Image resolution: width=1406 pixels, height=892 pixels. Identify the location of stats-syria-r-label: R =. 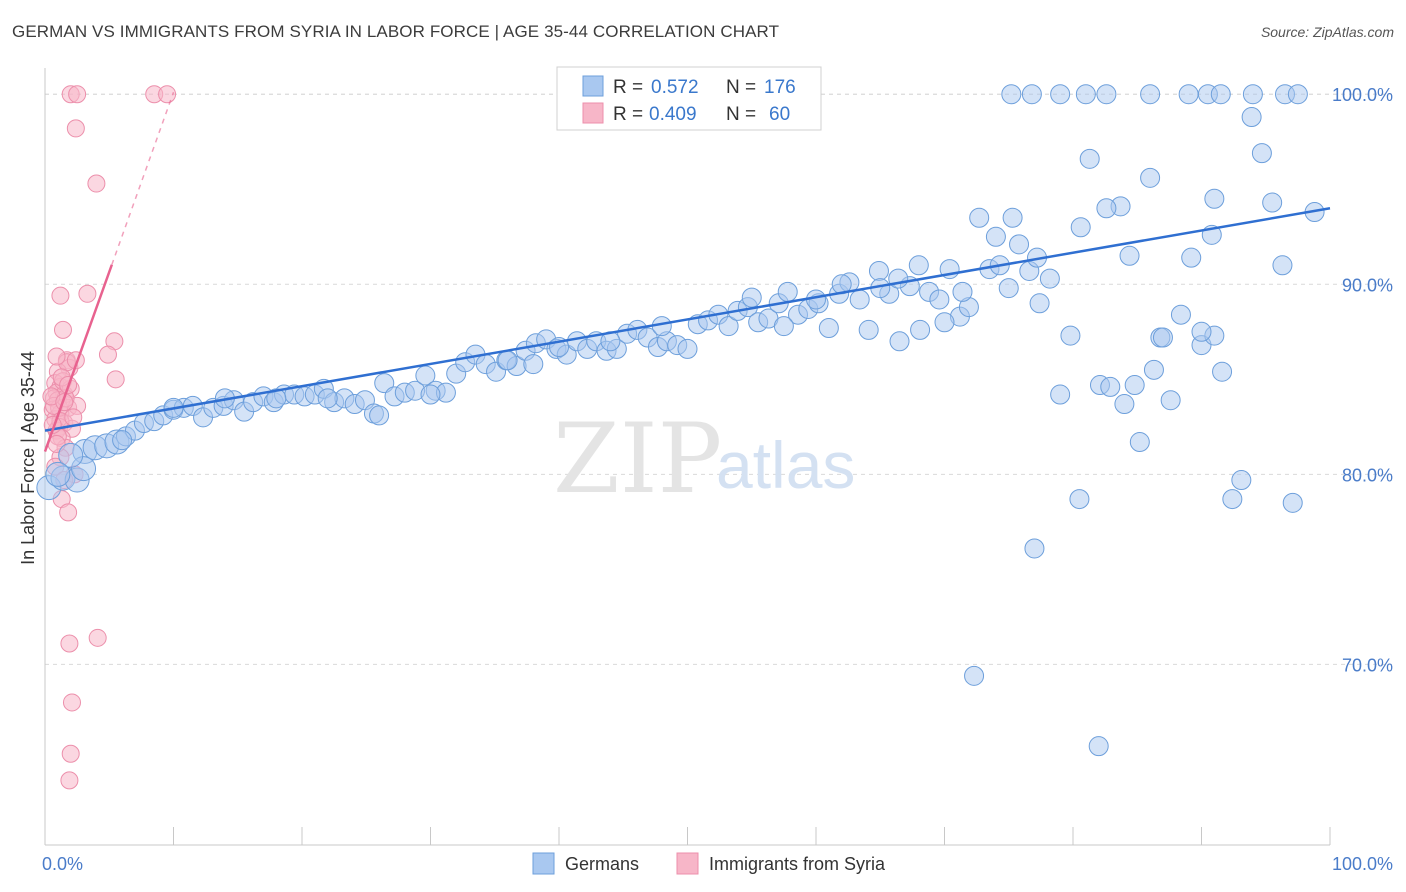
(628, 114).